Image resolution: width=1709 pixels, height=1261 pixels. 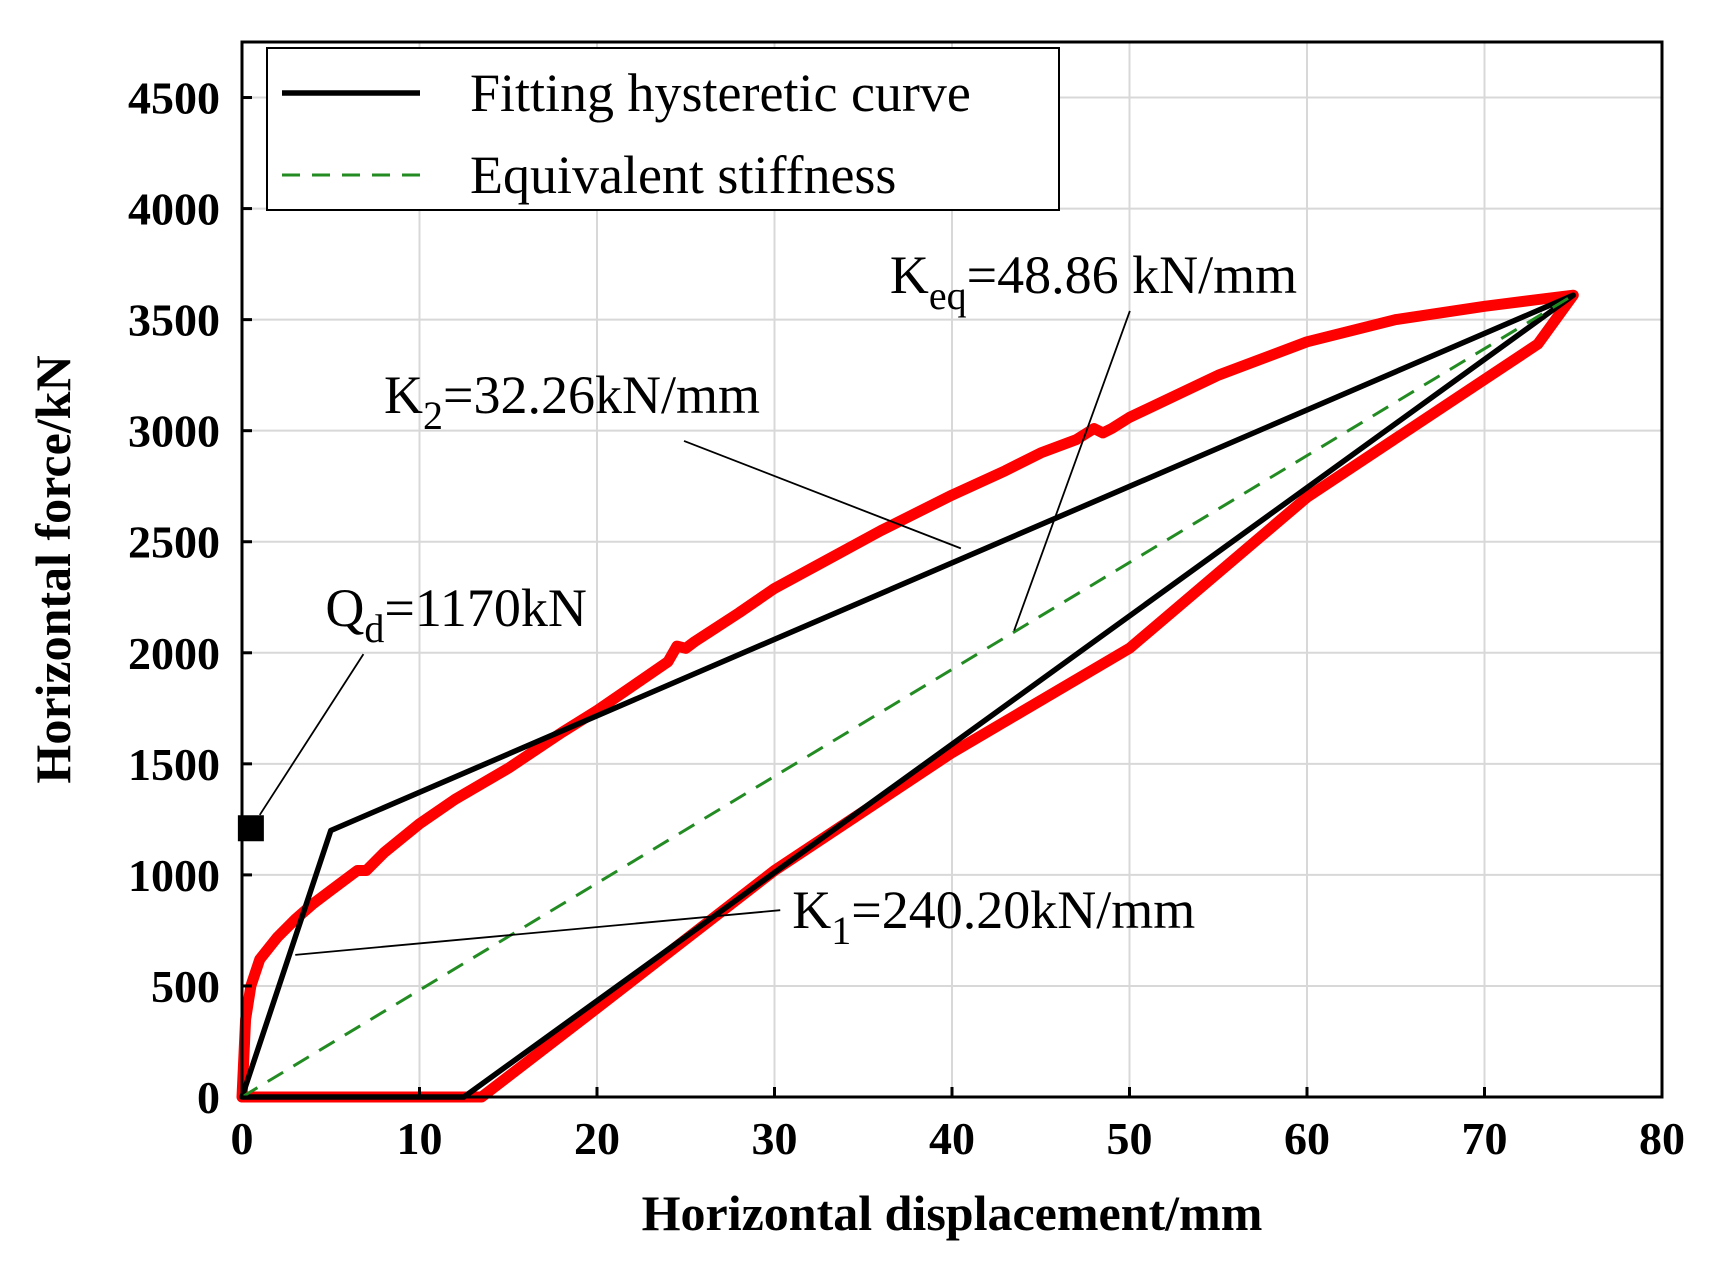 What do you see at coordinates (538, 932) in the screenshot?
I see `annotation-k1-leader` at bounding box center [538, 932].